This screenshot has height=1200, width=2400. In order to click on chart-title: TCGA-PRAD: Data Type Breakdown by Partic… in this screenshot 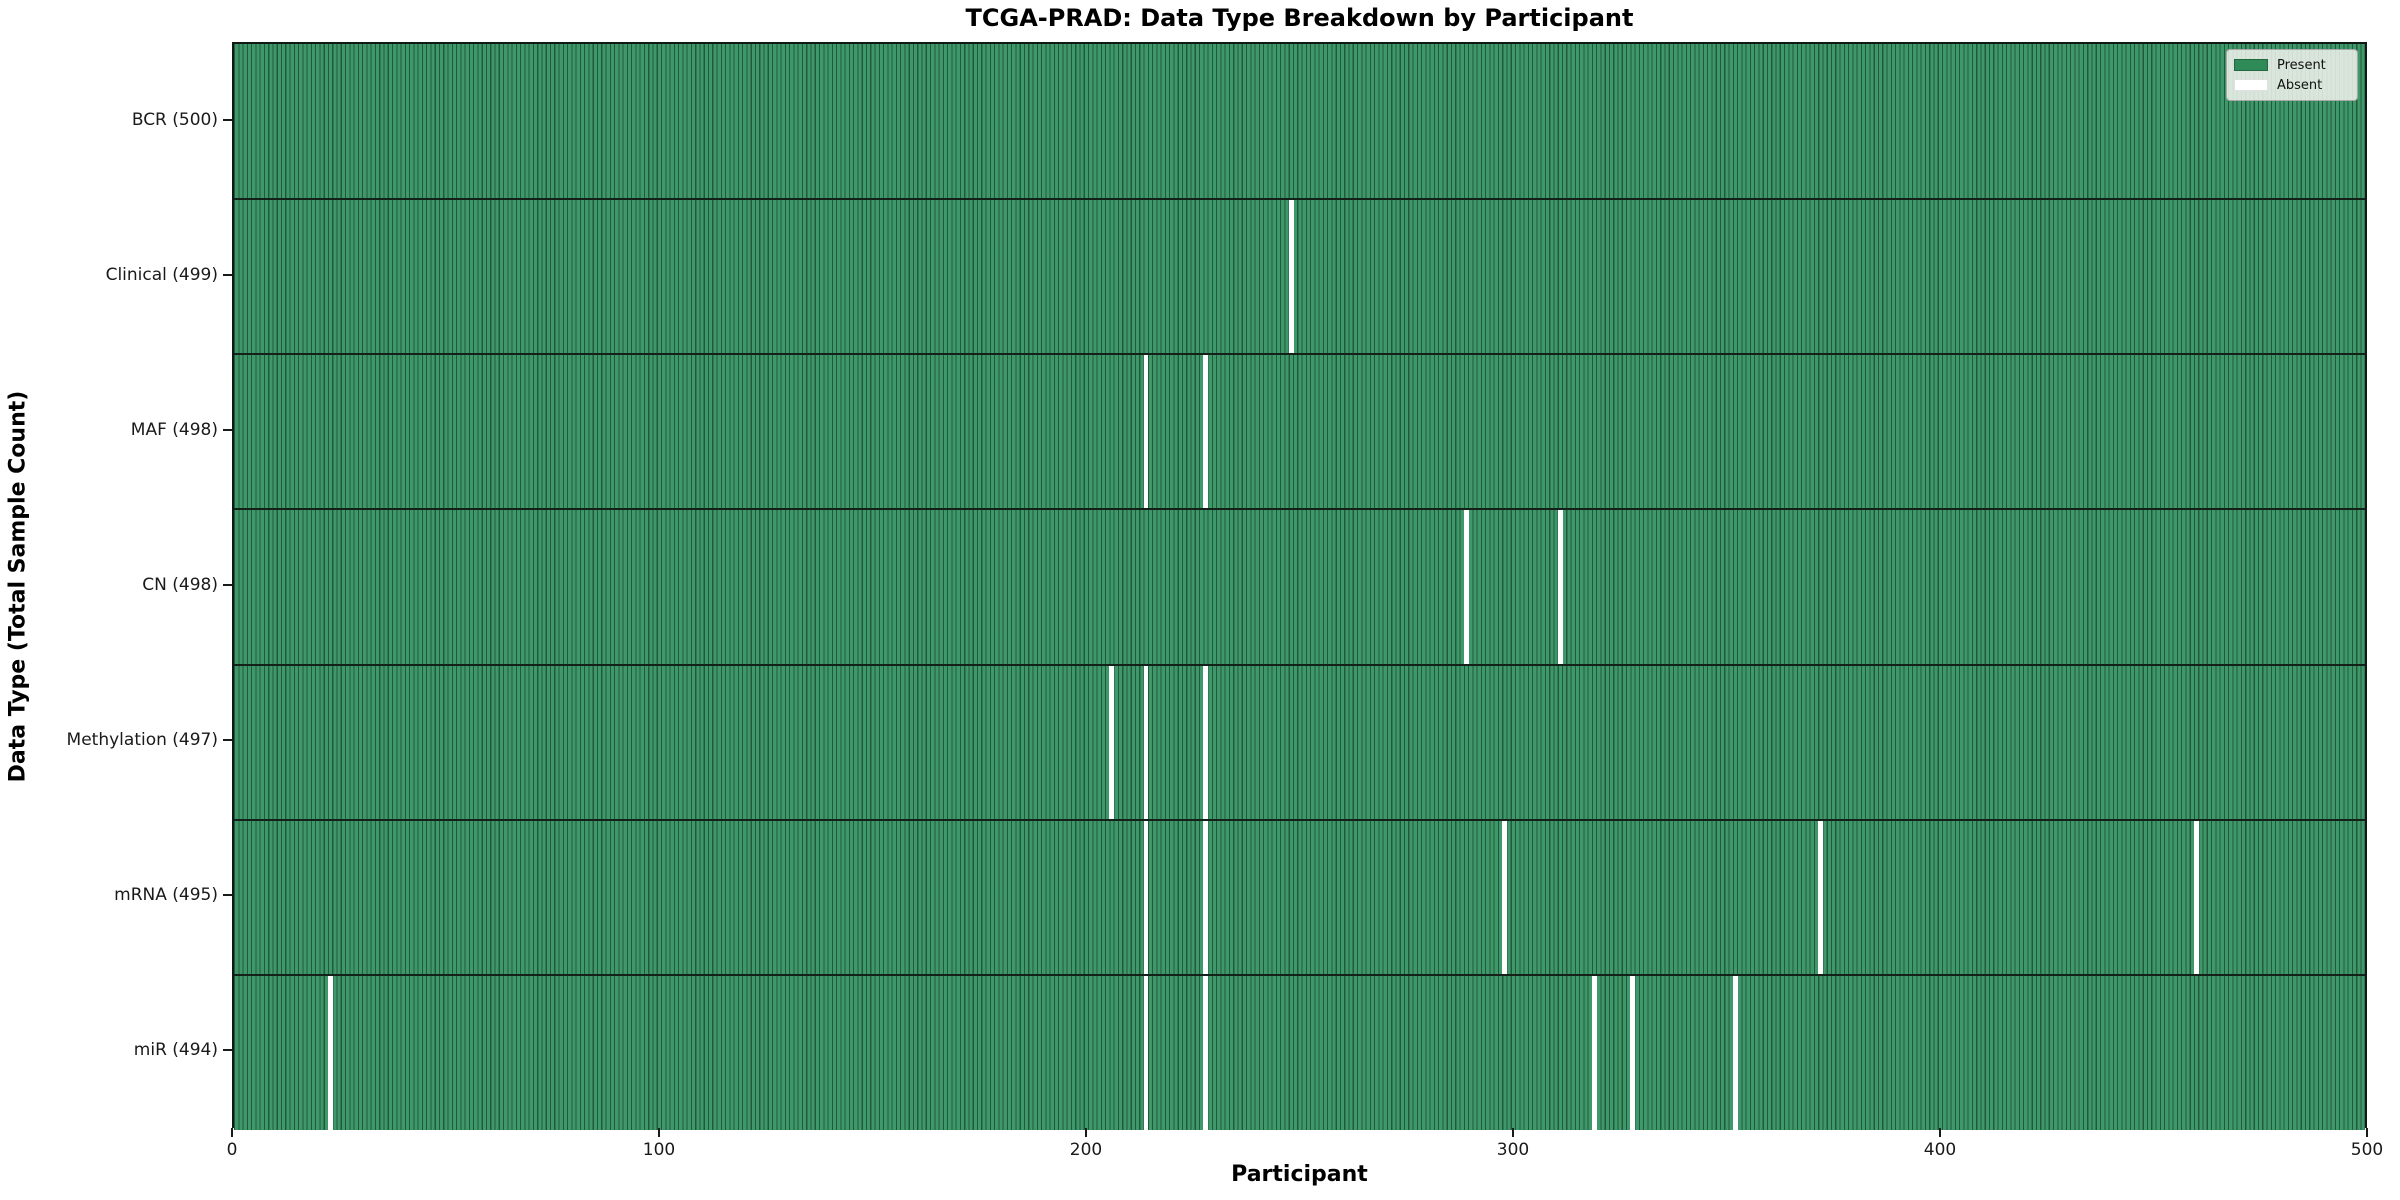, I will do `click(1299, 18)`.